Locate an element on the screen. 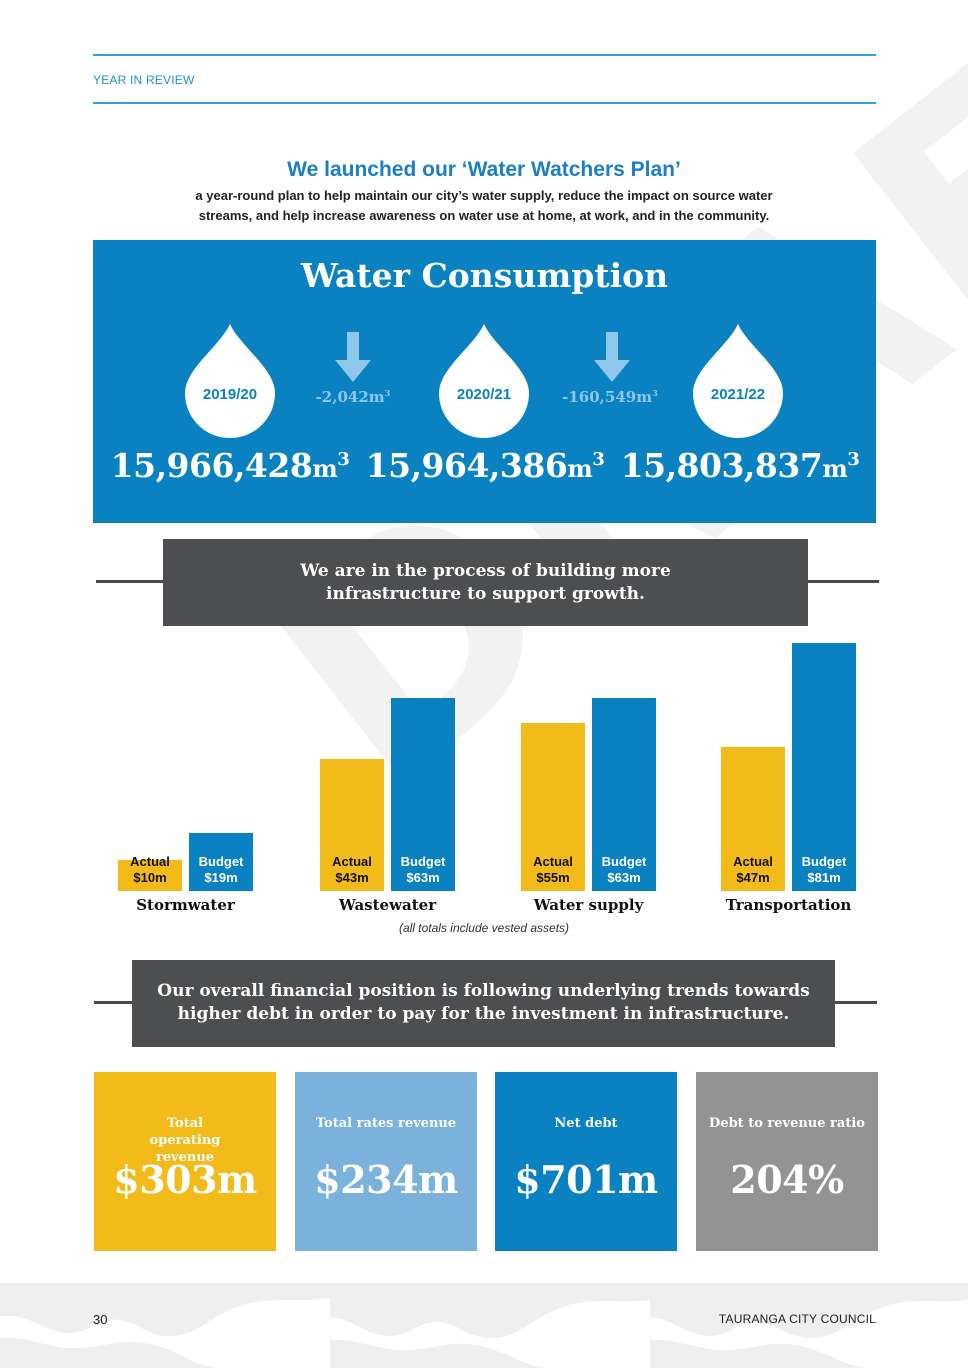  value-label: $19m is located at coordinates (221, 877).